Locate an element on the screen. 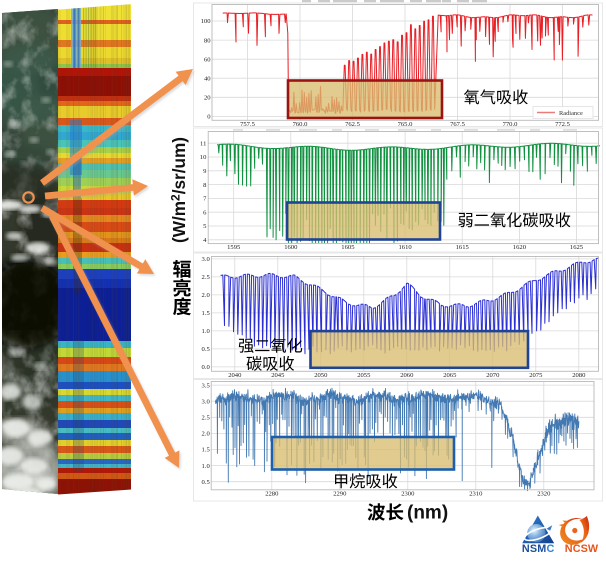  svg-text: 2055 is located at coordinates (364, 375).